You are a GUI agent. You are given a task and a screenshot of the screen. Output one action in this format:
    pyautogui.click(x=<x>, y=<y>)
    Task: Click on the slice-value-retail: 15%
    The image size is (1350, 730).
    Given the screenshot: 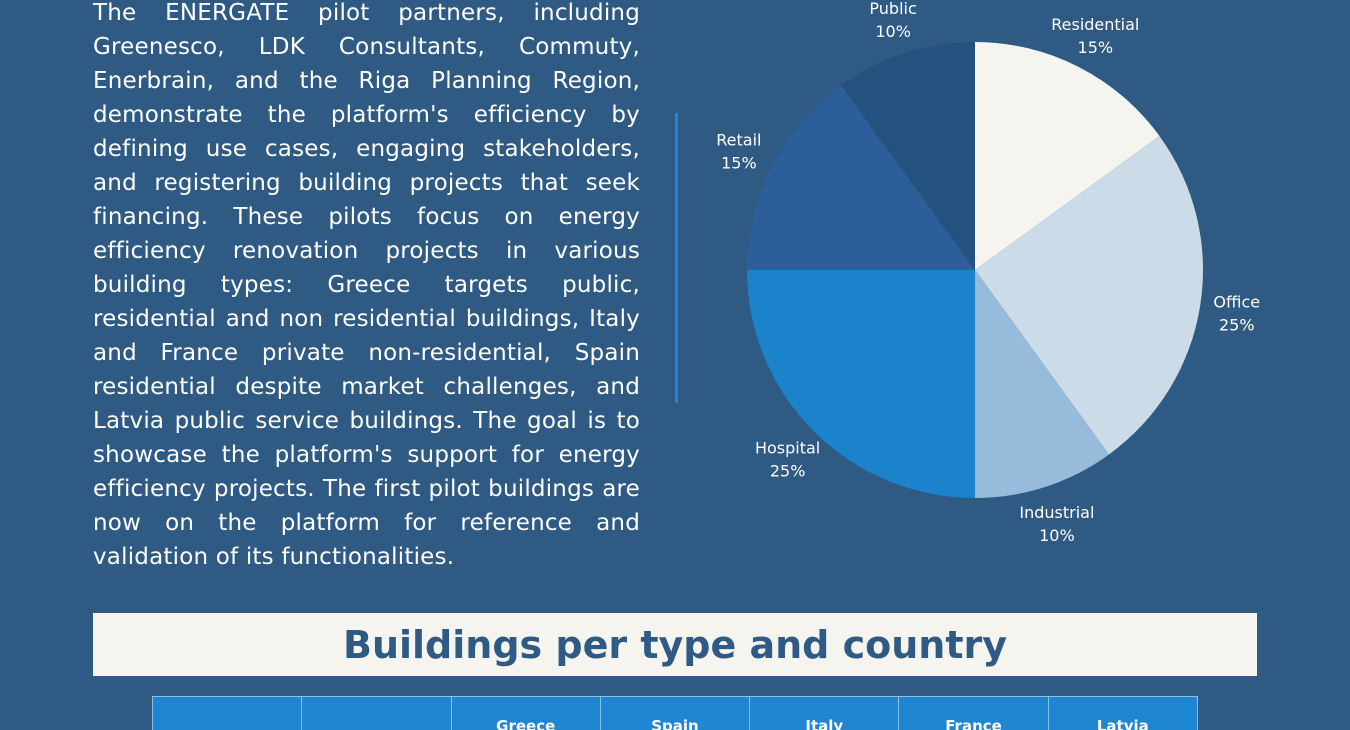 What is the action you would take?
    pyautogui.click(x=739, y=163)
    